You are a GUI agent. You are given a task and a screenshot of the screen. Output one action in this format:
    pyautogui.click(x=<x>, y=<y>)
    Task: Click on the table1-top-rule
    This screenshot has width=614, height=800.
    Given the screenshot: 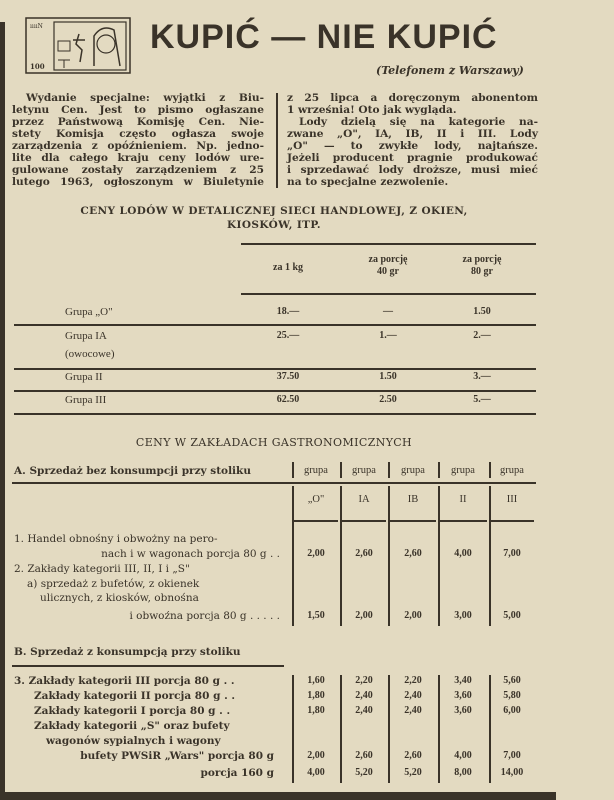 What is the action you would take?
    pyautogui.click(x=388, y=244)
    